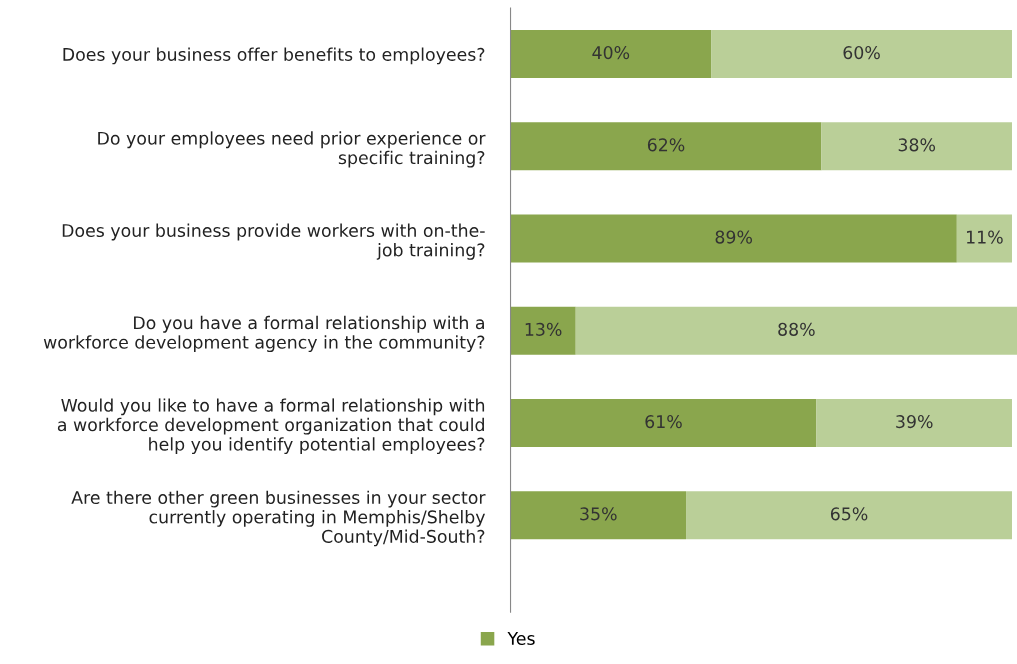 The image size is (1017, 664). I want to click on legend-label: Yes, so click(521, 639).